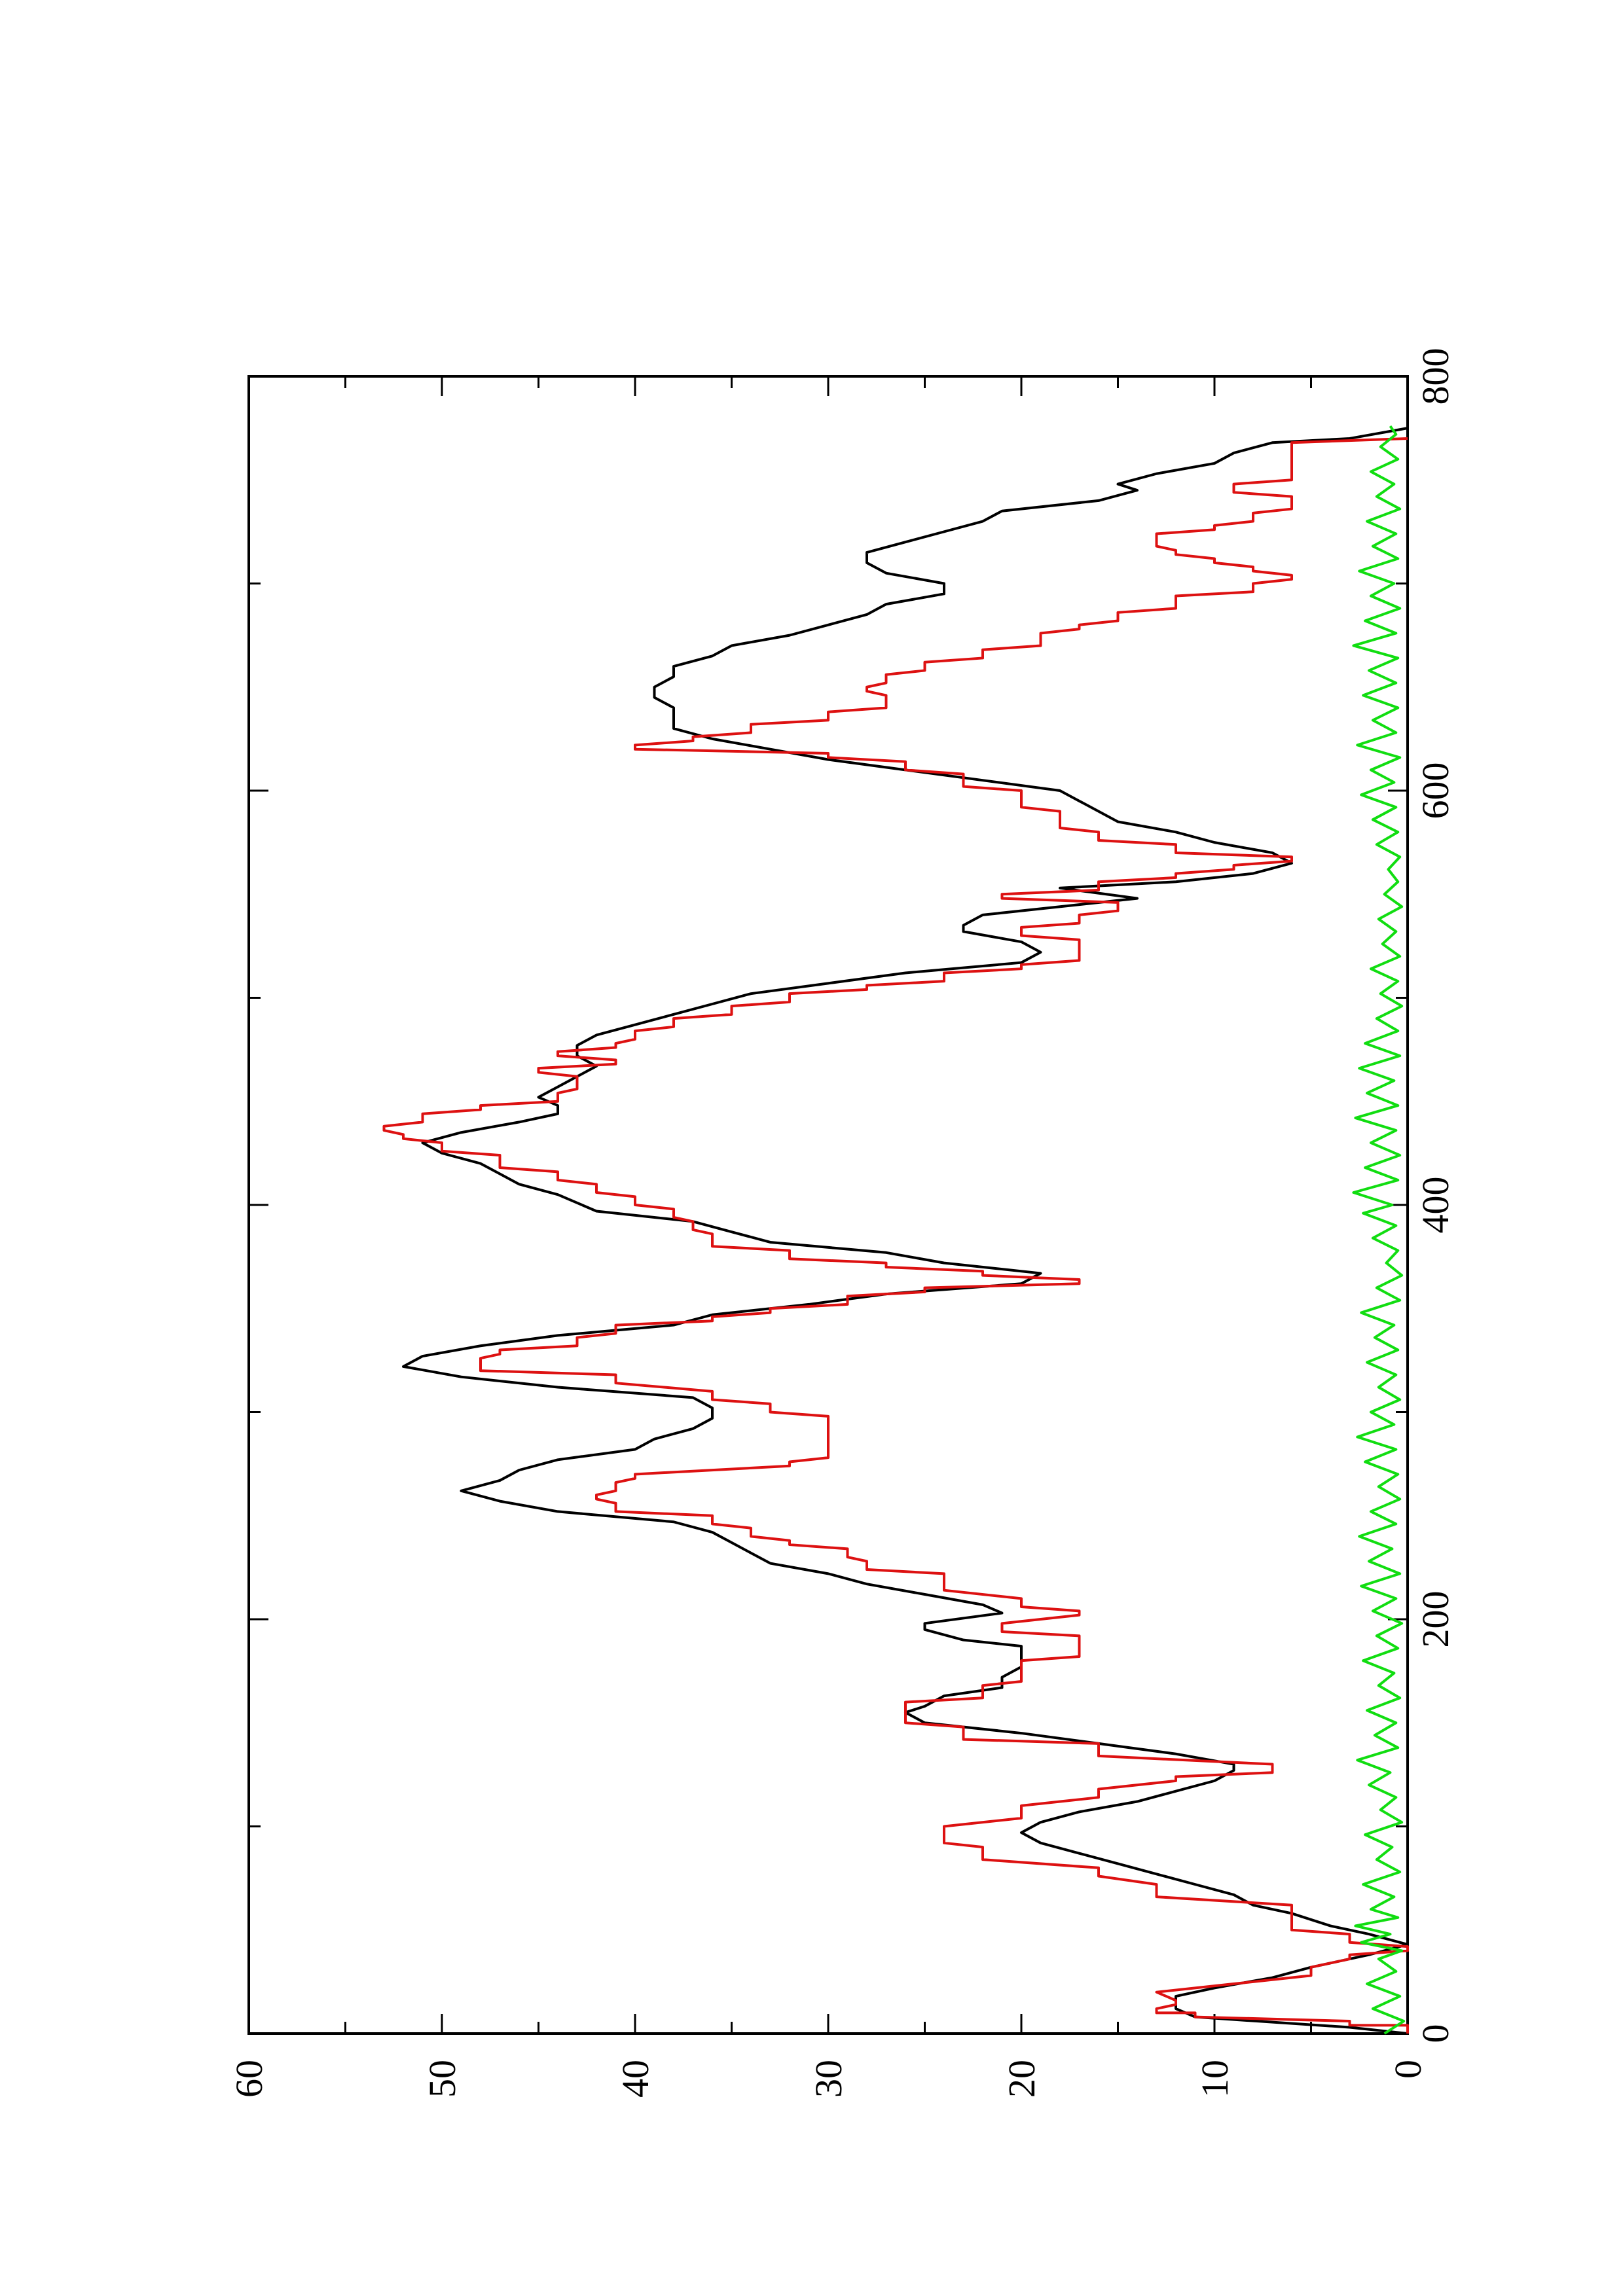  Describe the element at coordinates (635, 2079) in the screenshot. I see `y-tick-label: 40` at that location.